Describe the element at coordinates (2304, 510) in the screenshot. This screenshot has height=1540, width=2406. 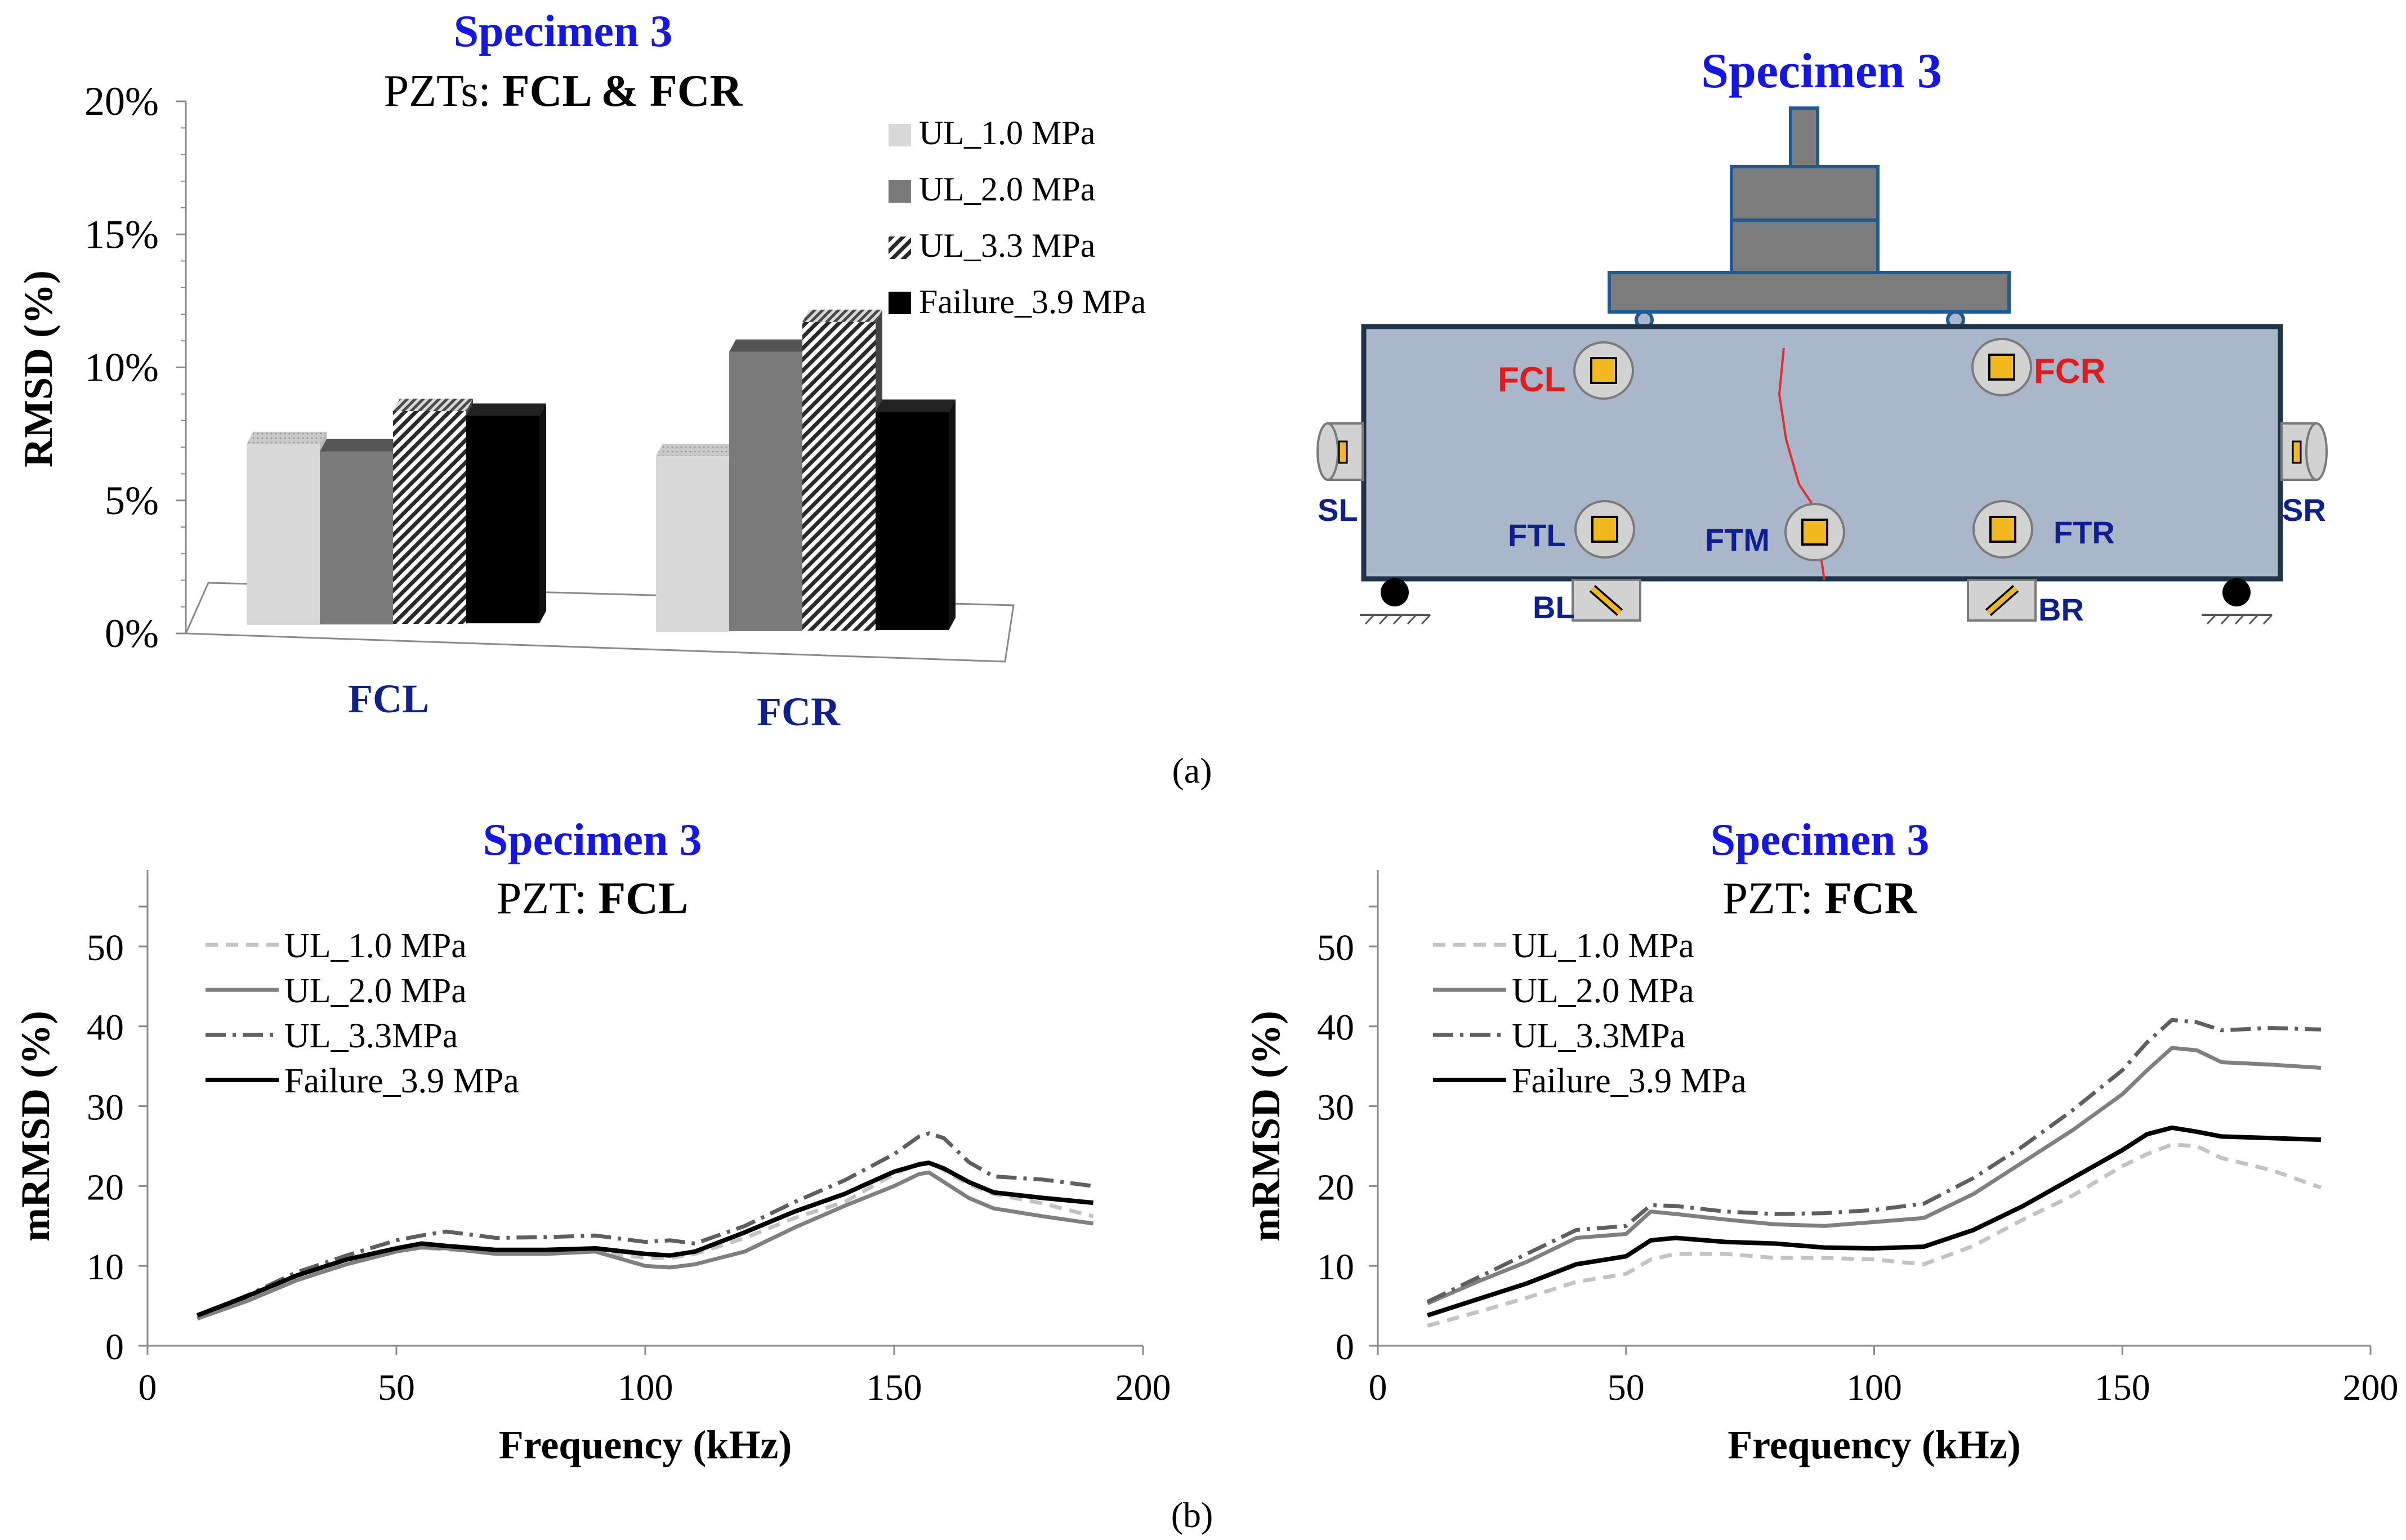
I see `pzt-sr-label: SR` at that location.